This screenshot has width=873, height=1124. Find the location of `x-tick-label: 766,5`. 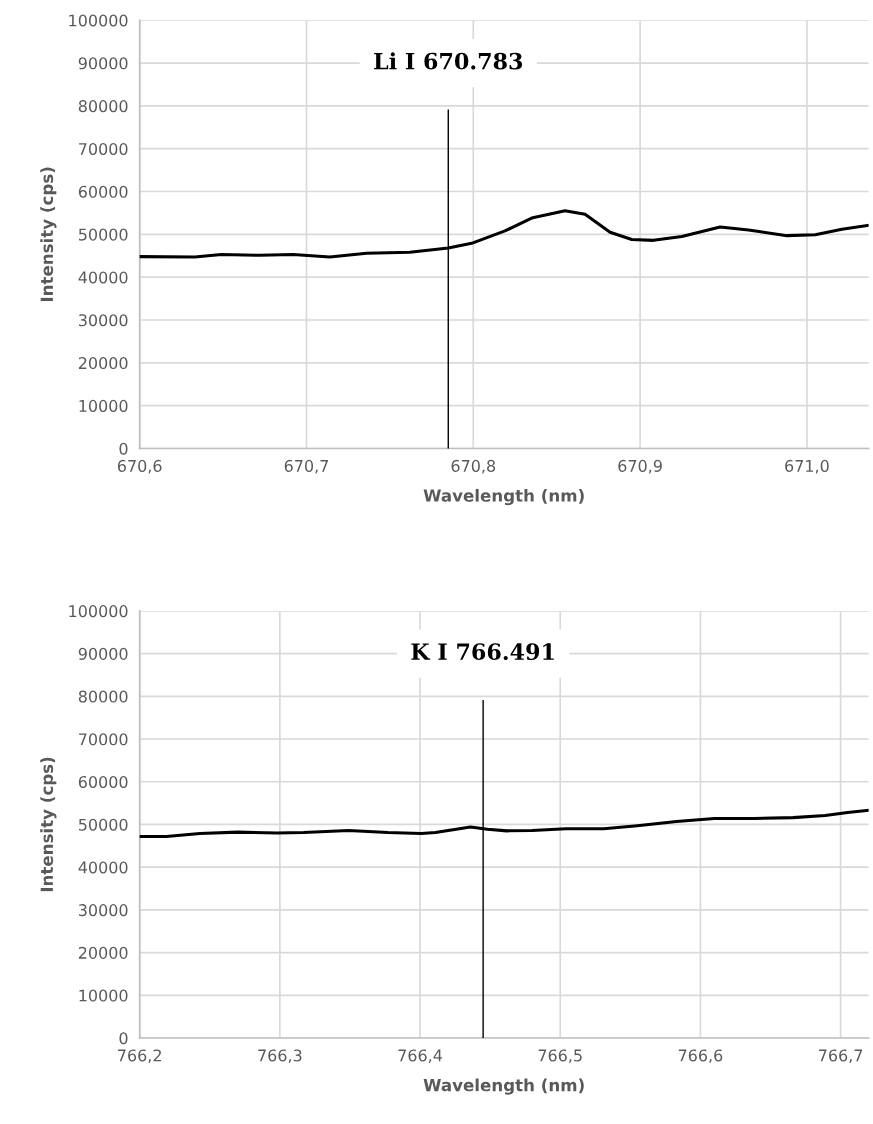

x-tick-label: 766,5 is located at coordinates (560, 1056).